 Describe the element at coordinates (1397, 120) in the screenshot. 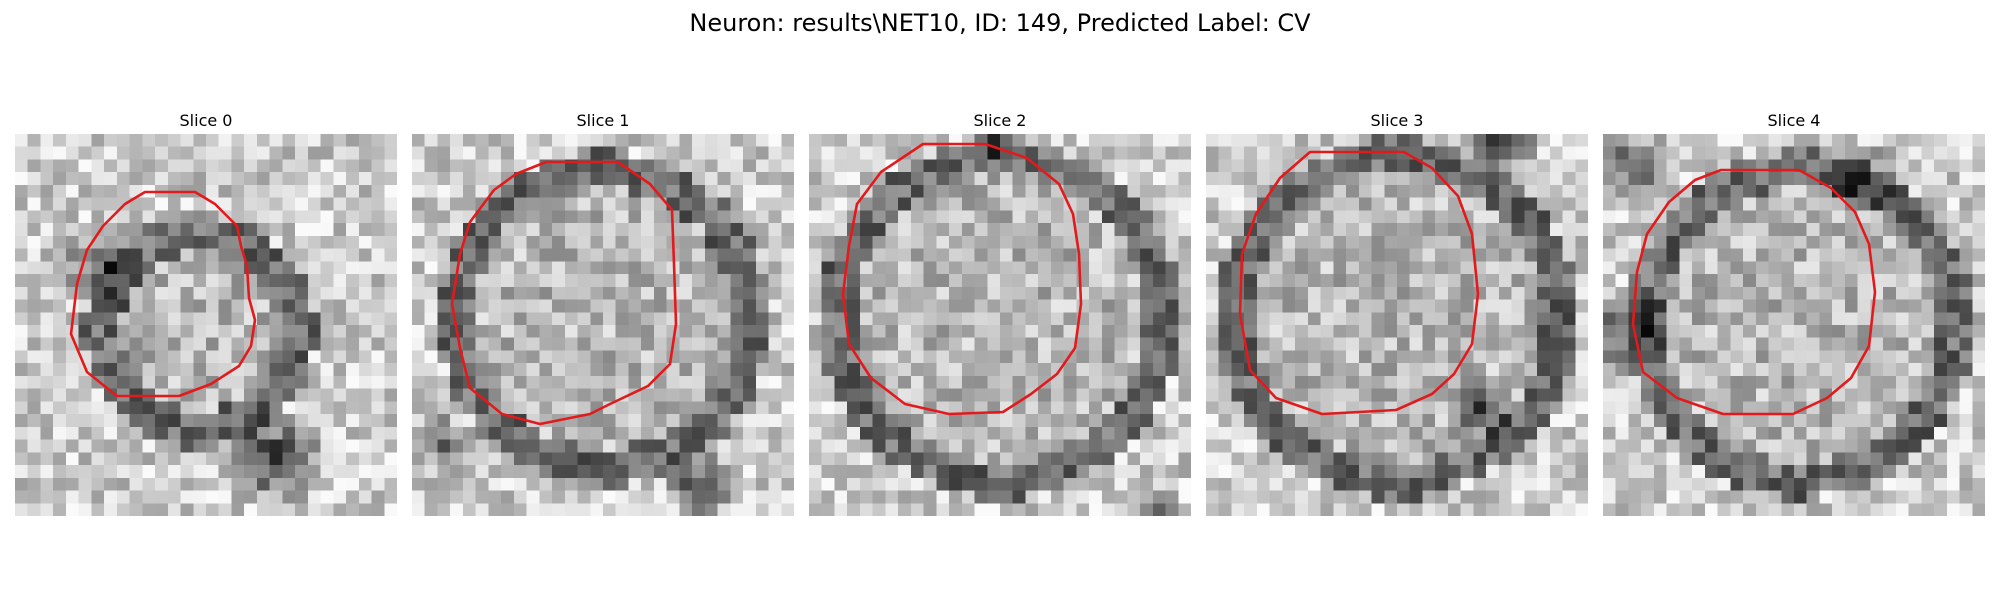

I see `slice-title: Slice 3` at that location.